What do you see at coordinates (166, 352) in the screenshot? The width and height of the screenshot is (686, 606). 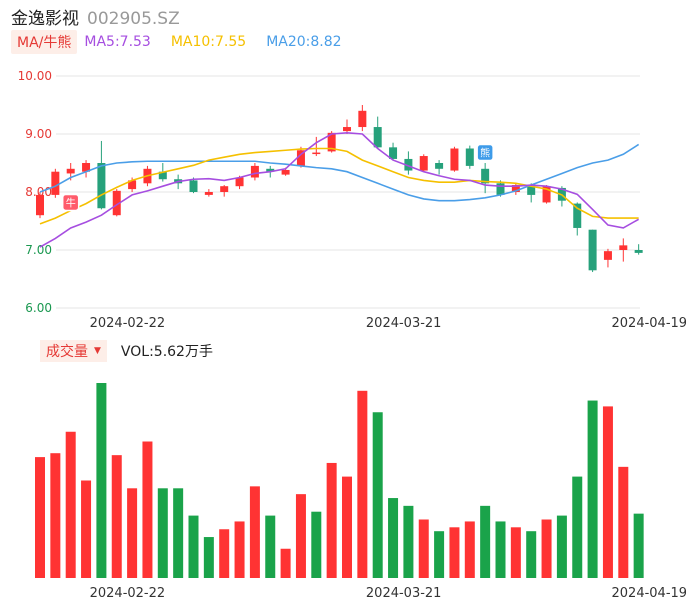 I see `volume-value: VOL:5.62万手` at bounding box center [166, 352].